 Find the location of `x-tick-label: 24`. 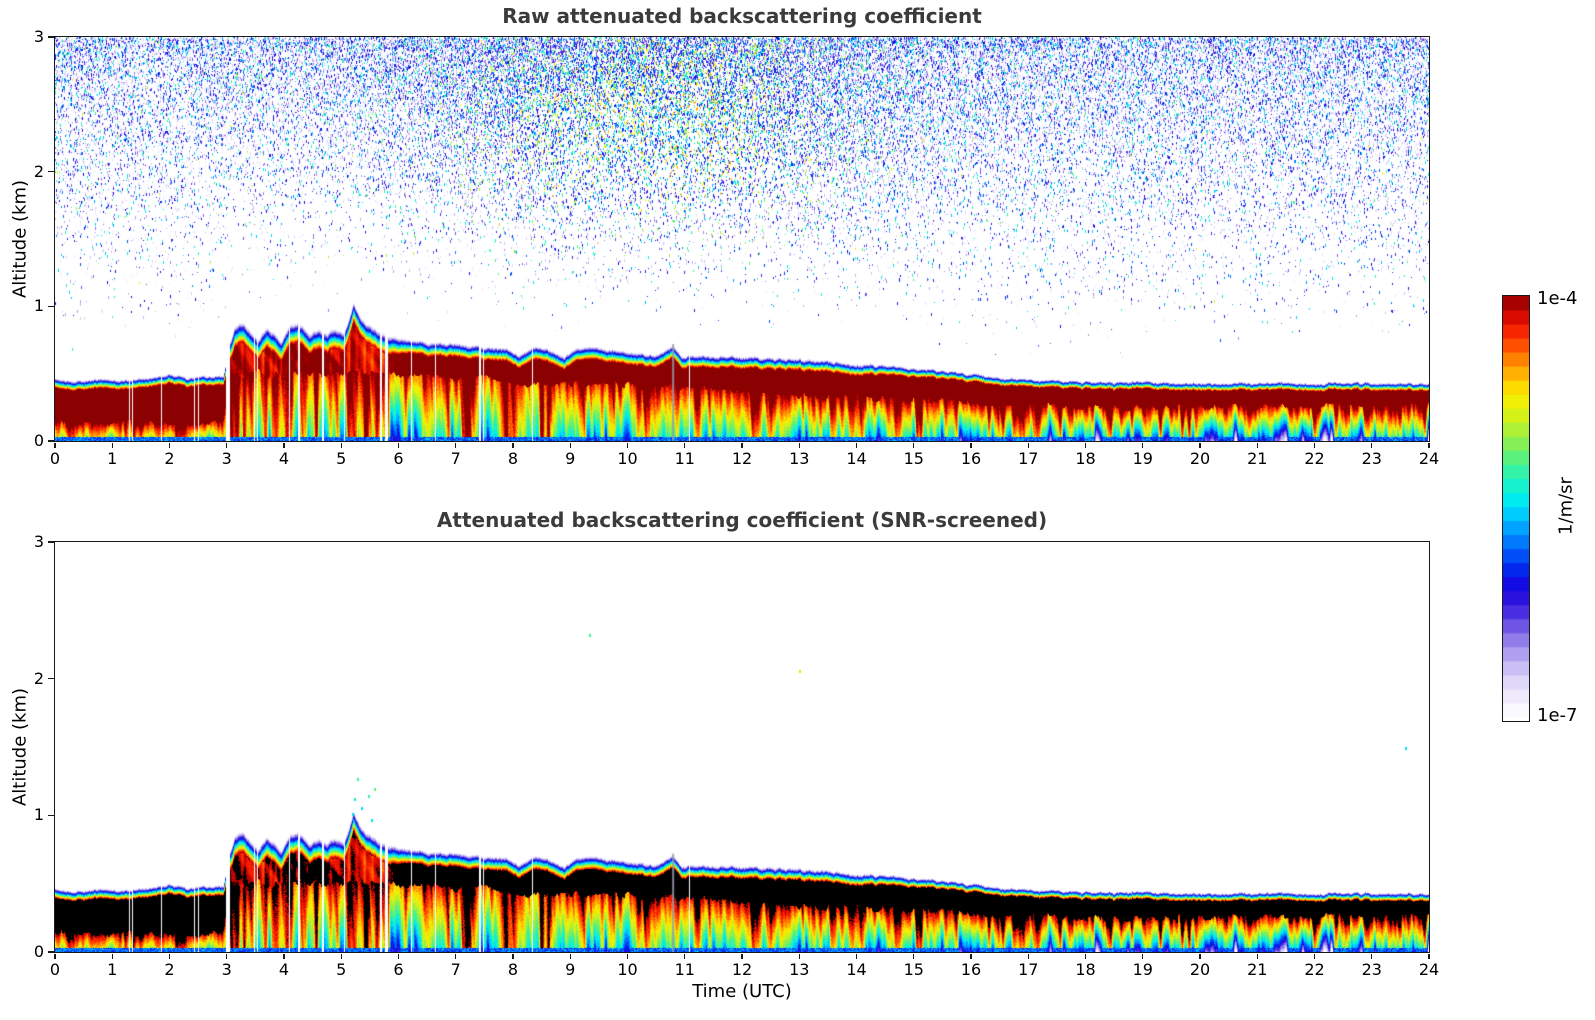

x-tick-label: 24 is located at coordinates (1429, 458).